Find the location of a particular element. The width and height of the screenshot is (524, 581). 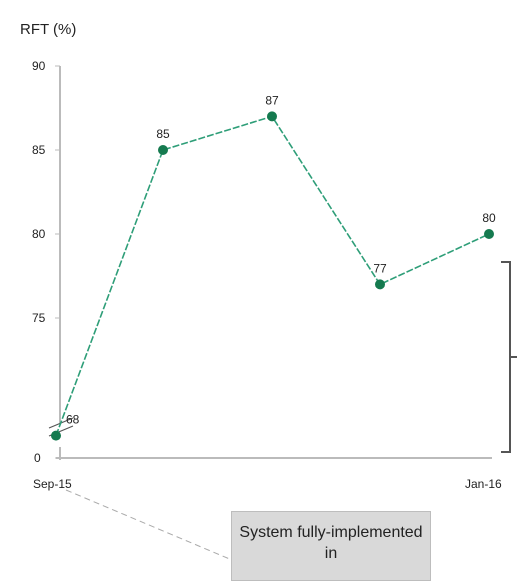

y-axis: 90 85 80 75 0 is located at coordinates (53, 262).